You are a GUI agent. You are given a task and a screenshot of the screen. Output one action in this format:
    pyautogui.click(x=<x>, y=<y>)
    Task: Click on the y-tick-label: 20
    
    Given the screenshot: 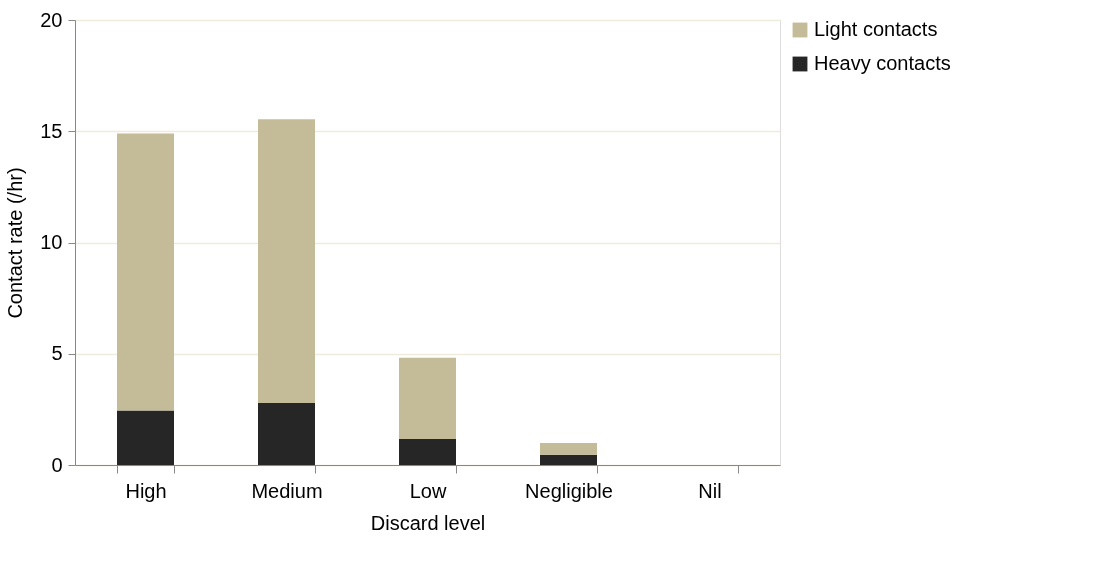 What is the action you would take?
    pyautogui.click(x=51, y=19)
    